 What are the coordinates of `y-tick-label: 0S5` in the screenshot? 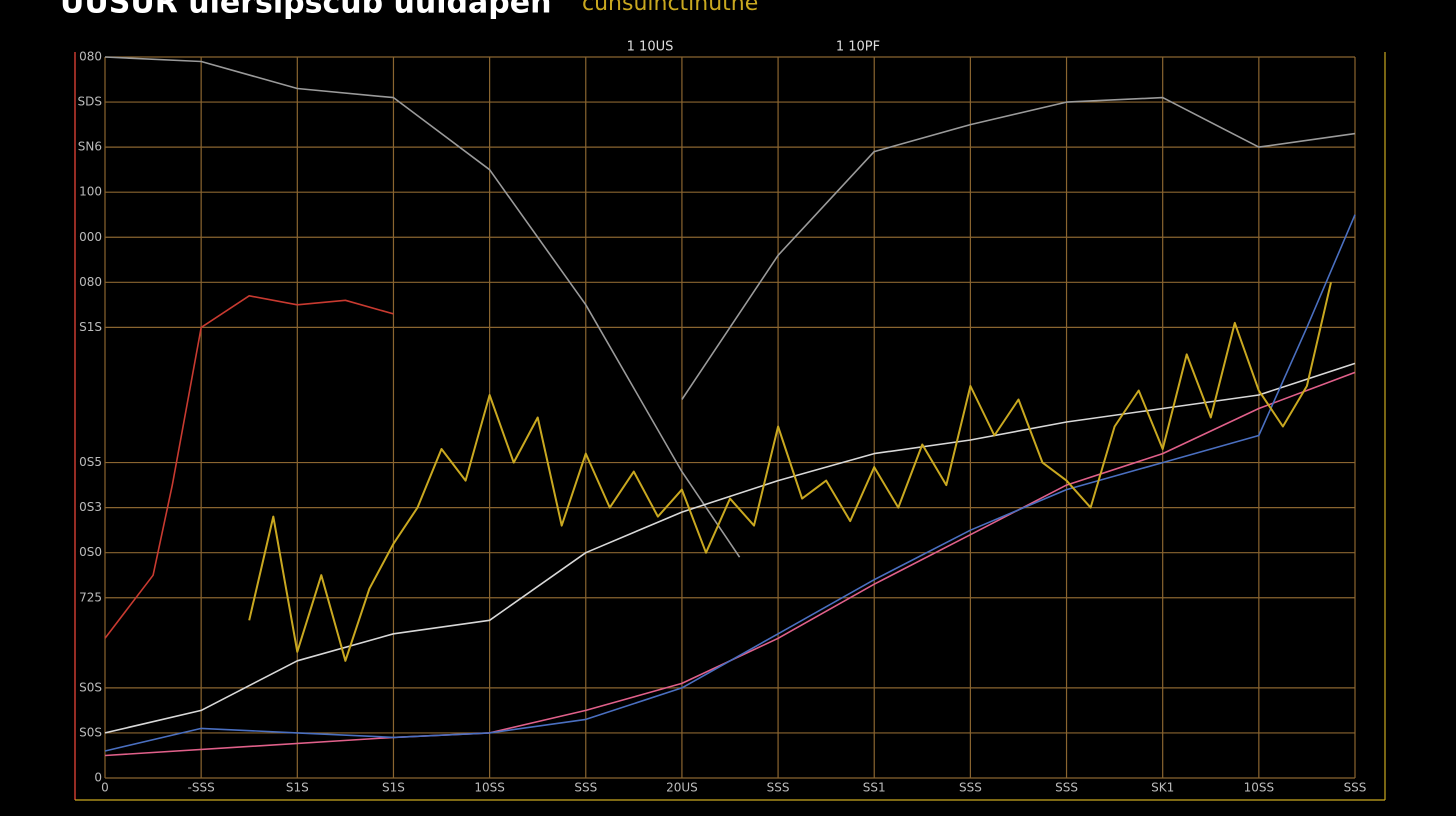 It's located at (90, 462).